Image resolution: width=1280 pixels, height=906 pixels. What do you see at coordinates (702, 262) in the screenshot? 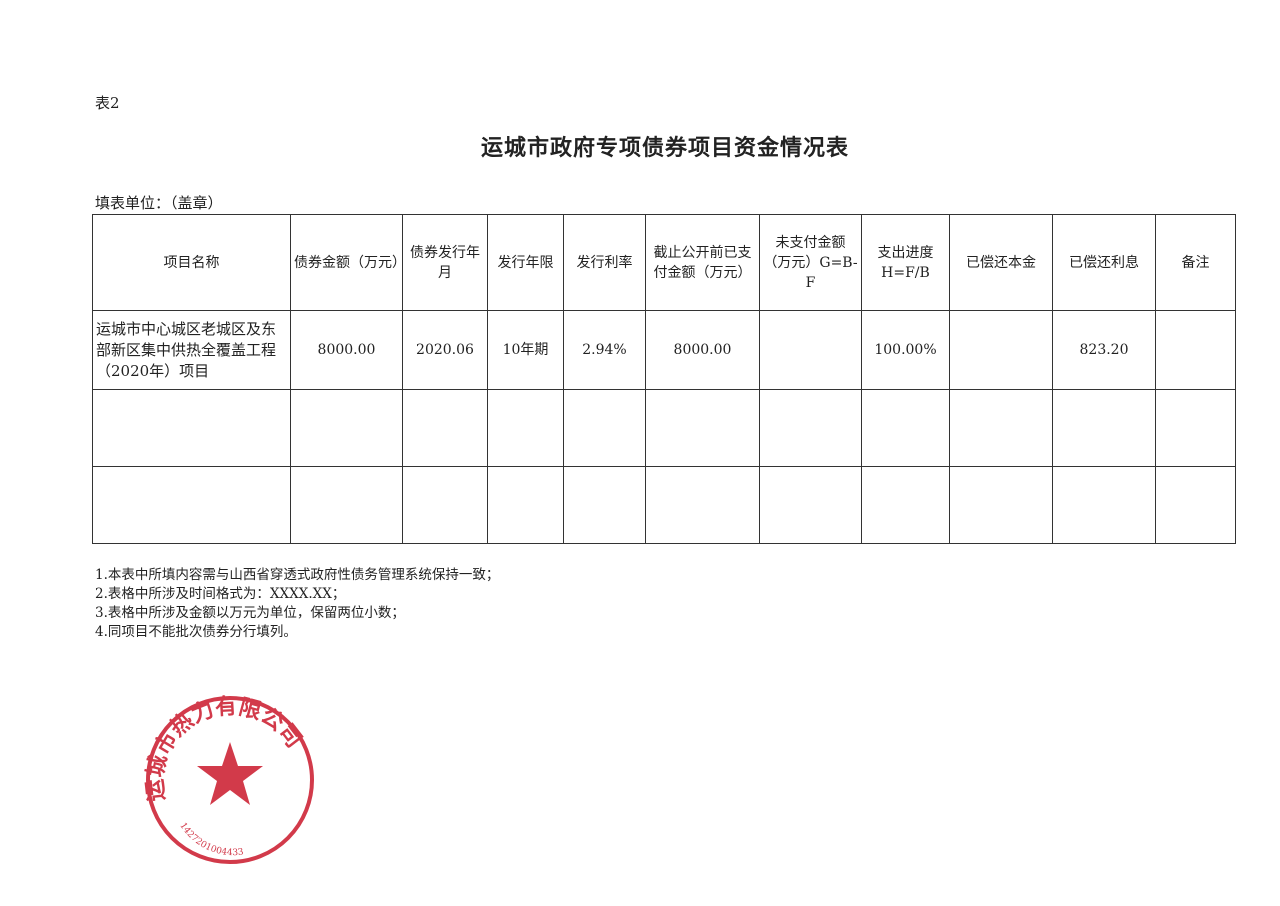
I see `header-paid-amount: 截止公开前已支付金额（万元）` at bounding box center [702, 262].